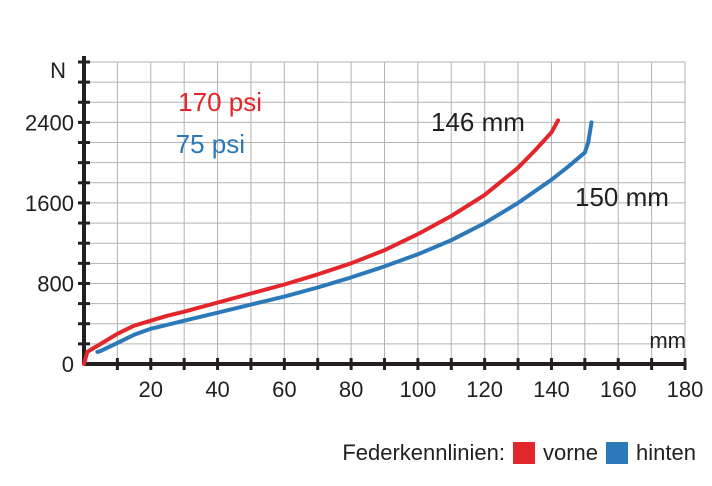 This screenshot has width=712, height=486. I want to click on annotation-travel-front: 146 mm, so click(478, 122).